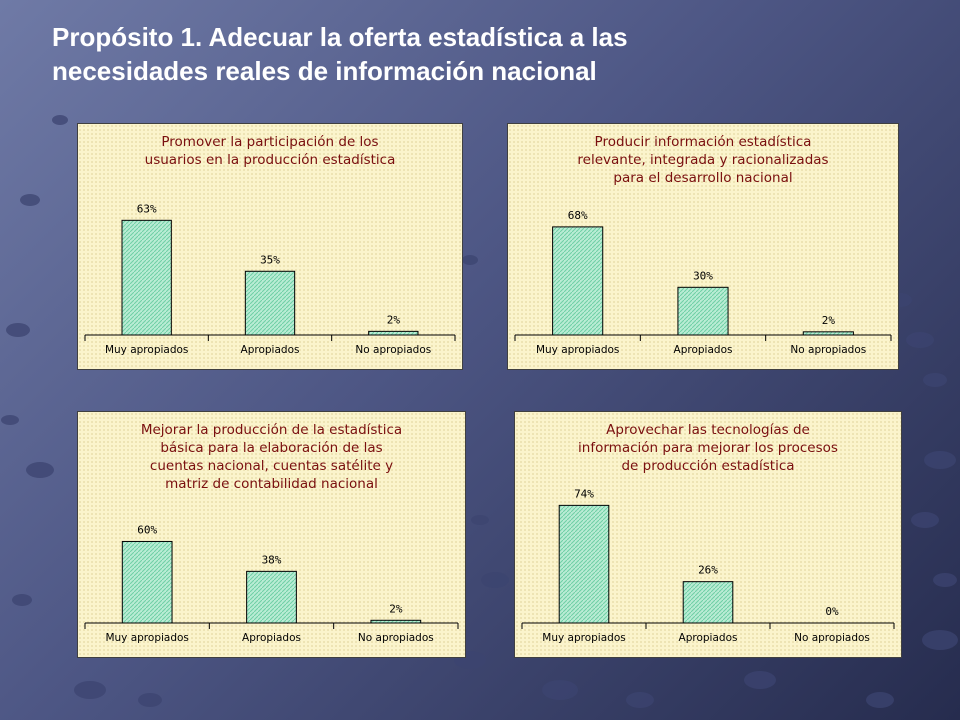 The height and width of the screenshot is (720, 960). Describe the element at coordinates (703, 275) in the screenshot. I see `data-label-apropiados: 30%` at that location.